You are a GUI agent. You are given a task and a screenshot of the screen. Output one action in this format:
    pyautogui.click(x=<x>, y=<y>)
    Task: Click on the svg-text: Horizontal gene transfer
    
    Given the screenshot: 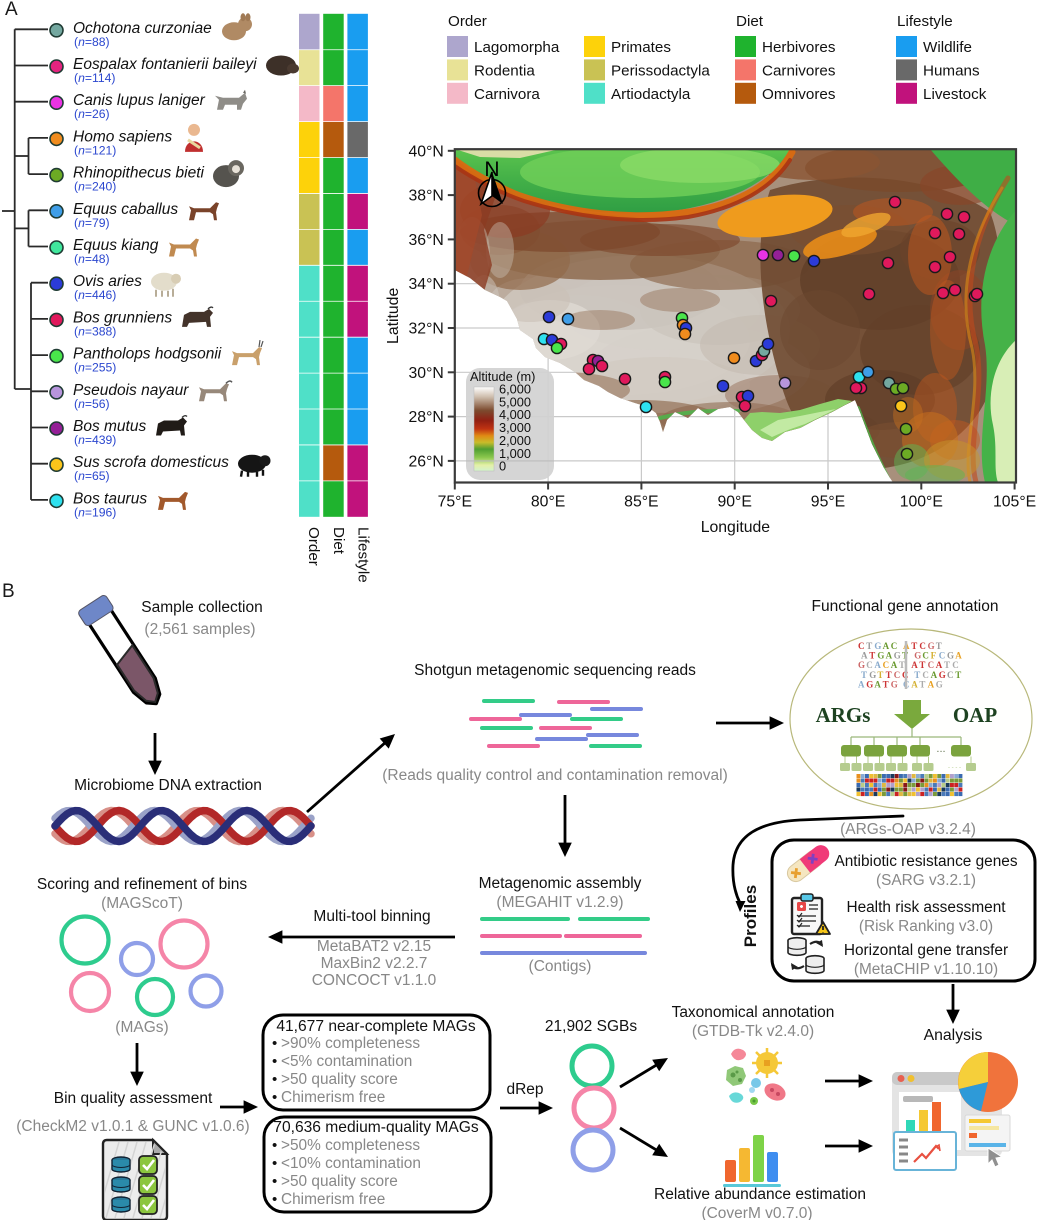 What is the action you would take?
    pyautogui.click(x=926, y=950)
    